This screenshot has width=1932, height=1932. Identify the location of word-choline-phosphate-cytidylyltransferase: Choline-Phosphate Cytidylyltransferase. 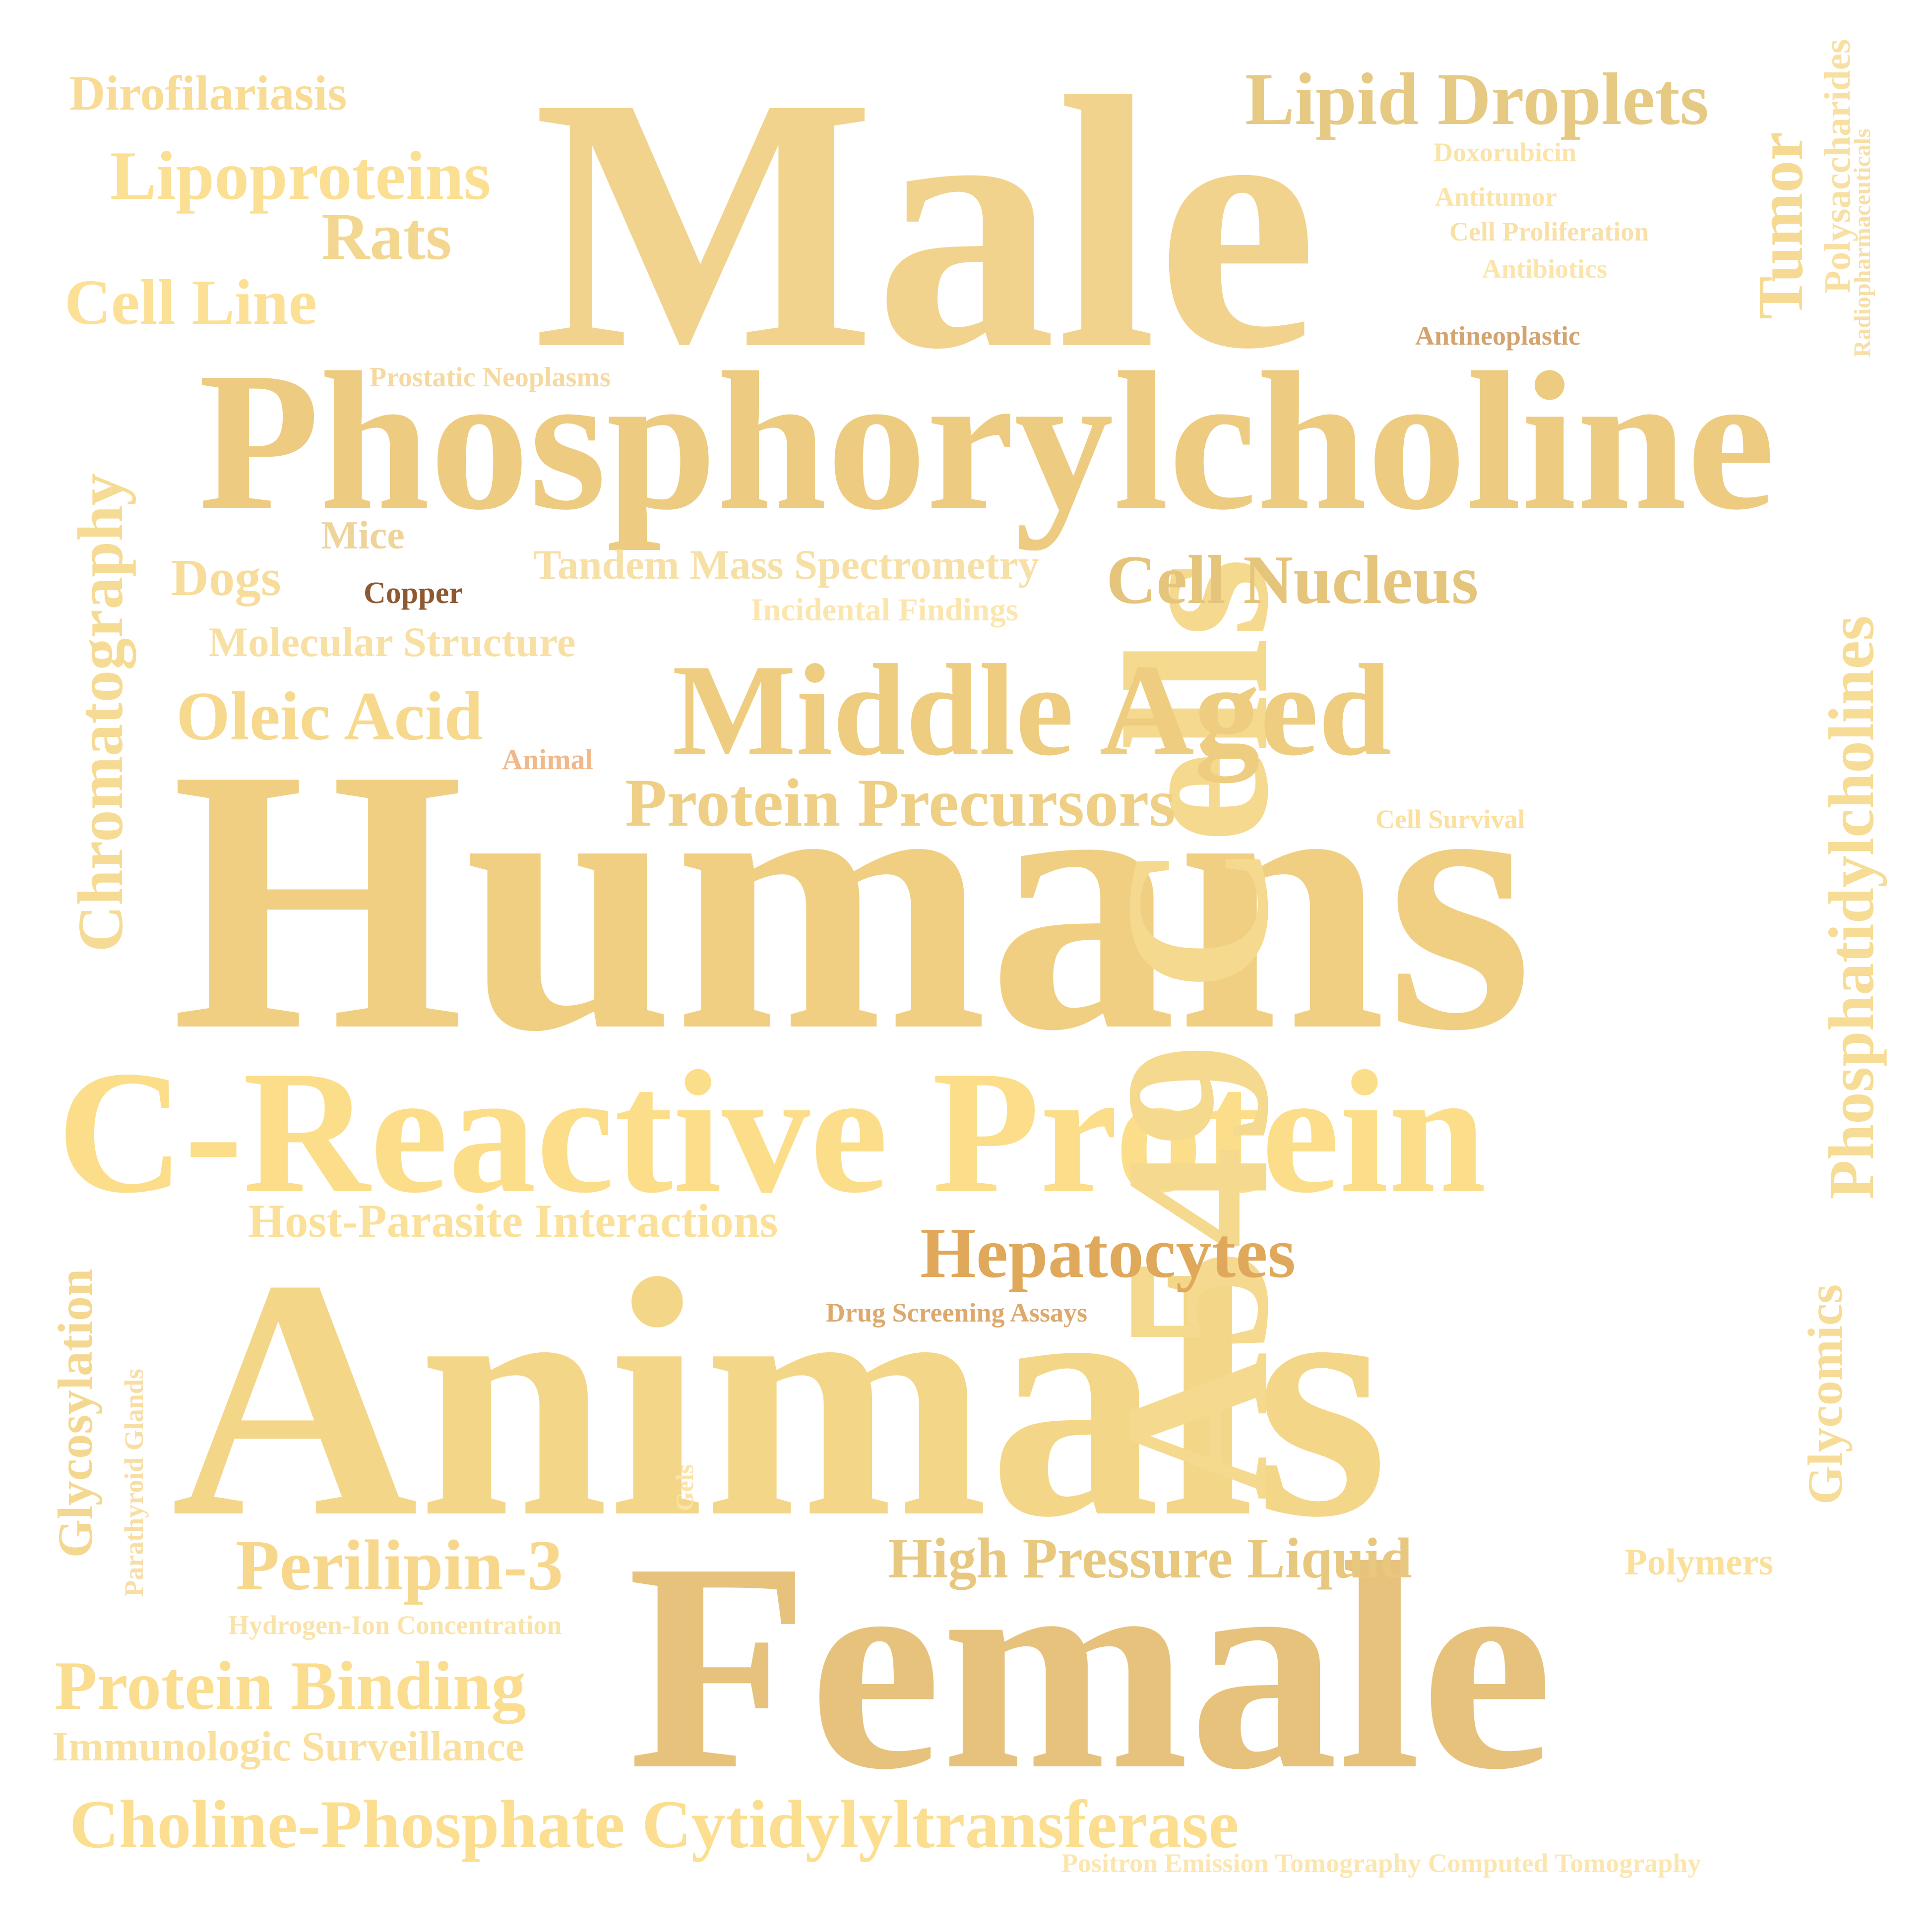
(654, 1824).